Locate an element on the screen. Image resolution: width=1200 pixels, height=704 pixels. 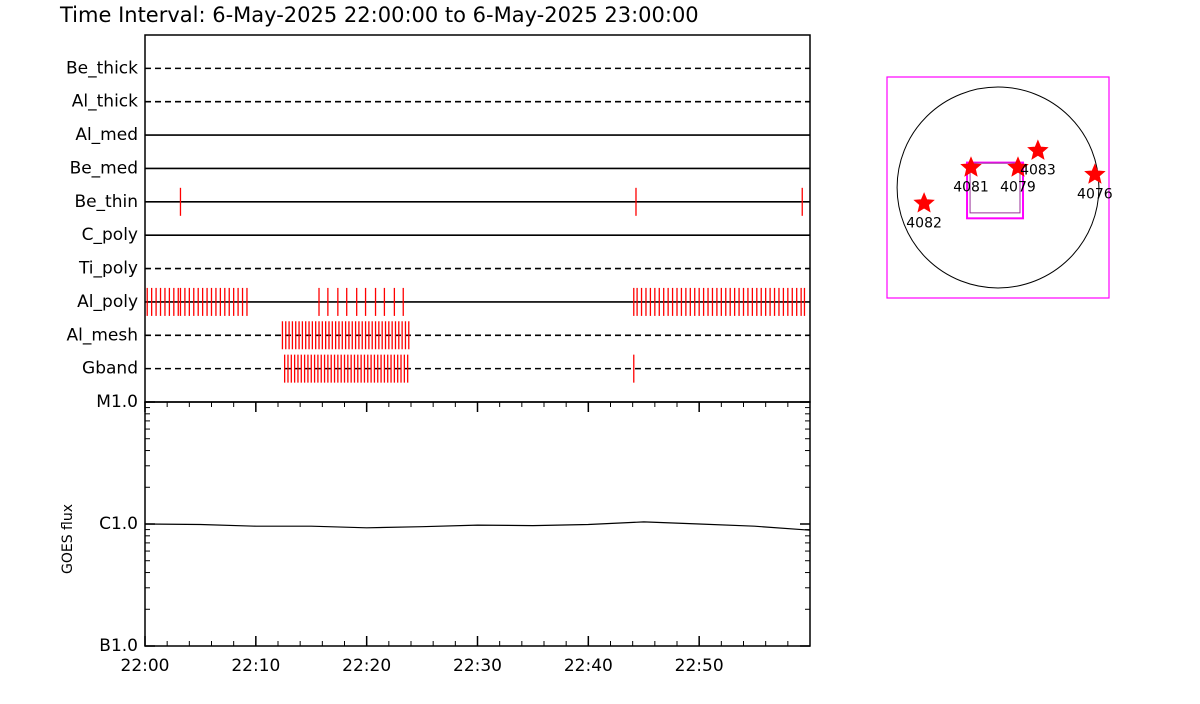
x-tick-label: 22:30 is located at coordinates (477, 666).